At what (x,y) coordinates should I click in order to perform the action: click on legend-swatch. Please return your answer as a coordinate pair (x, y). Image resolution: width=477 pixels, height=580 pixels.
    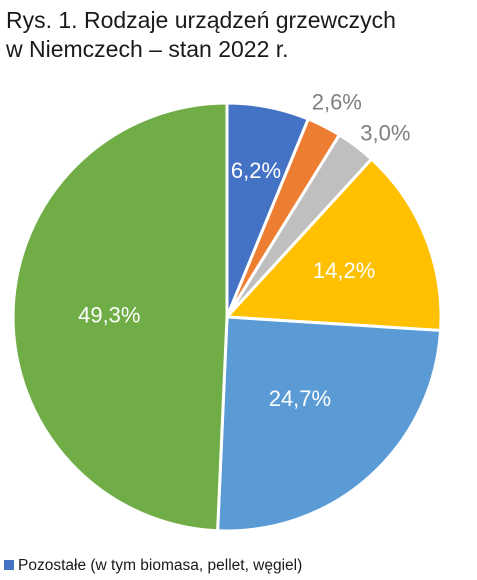
    Looking at the image, I should click on (9, 565).